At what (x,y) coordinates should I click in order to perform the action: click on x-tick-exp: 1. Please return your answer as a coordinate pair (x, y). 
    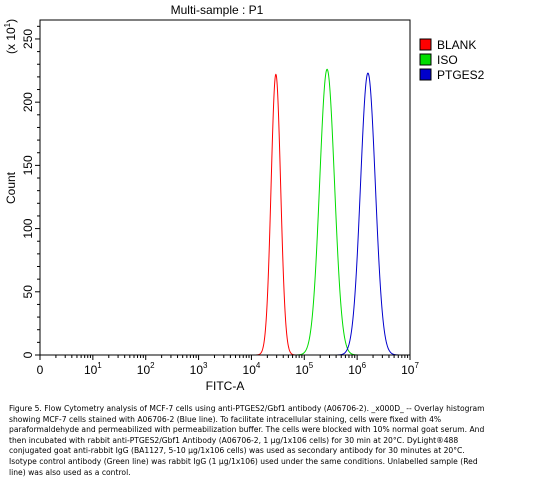
    Looking at the image, I should click on (99, 365).